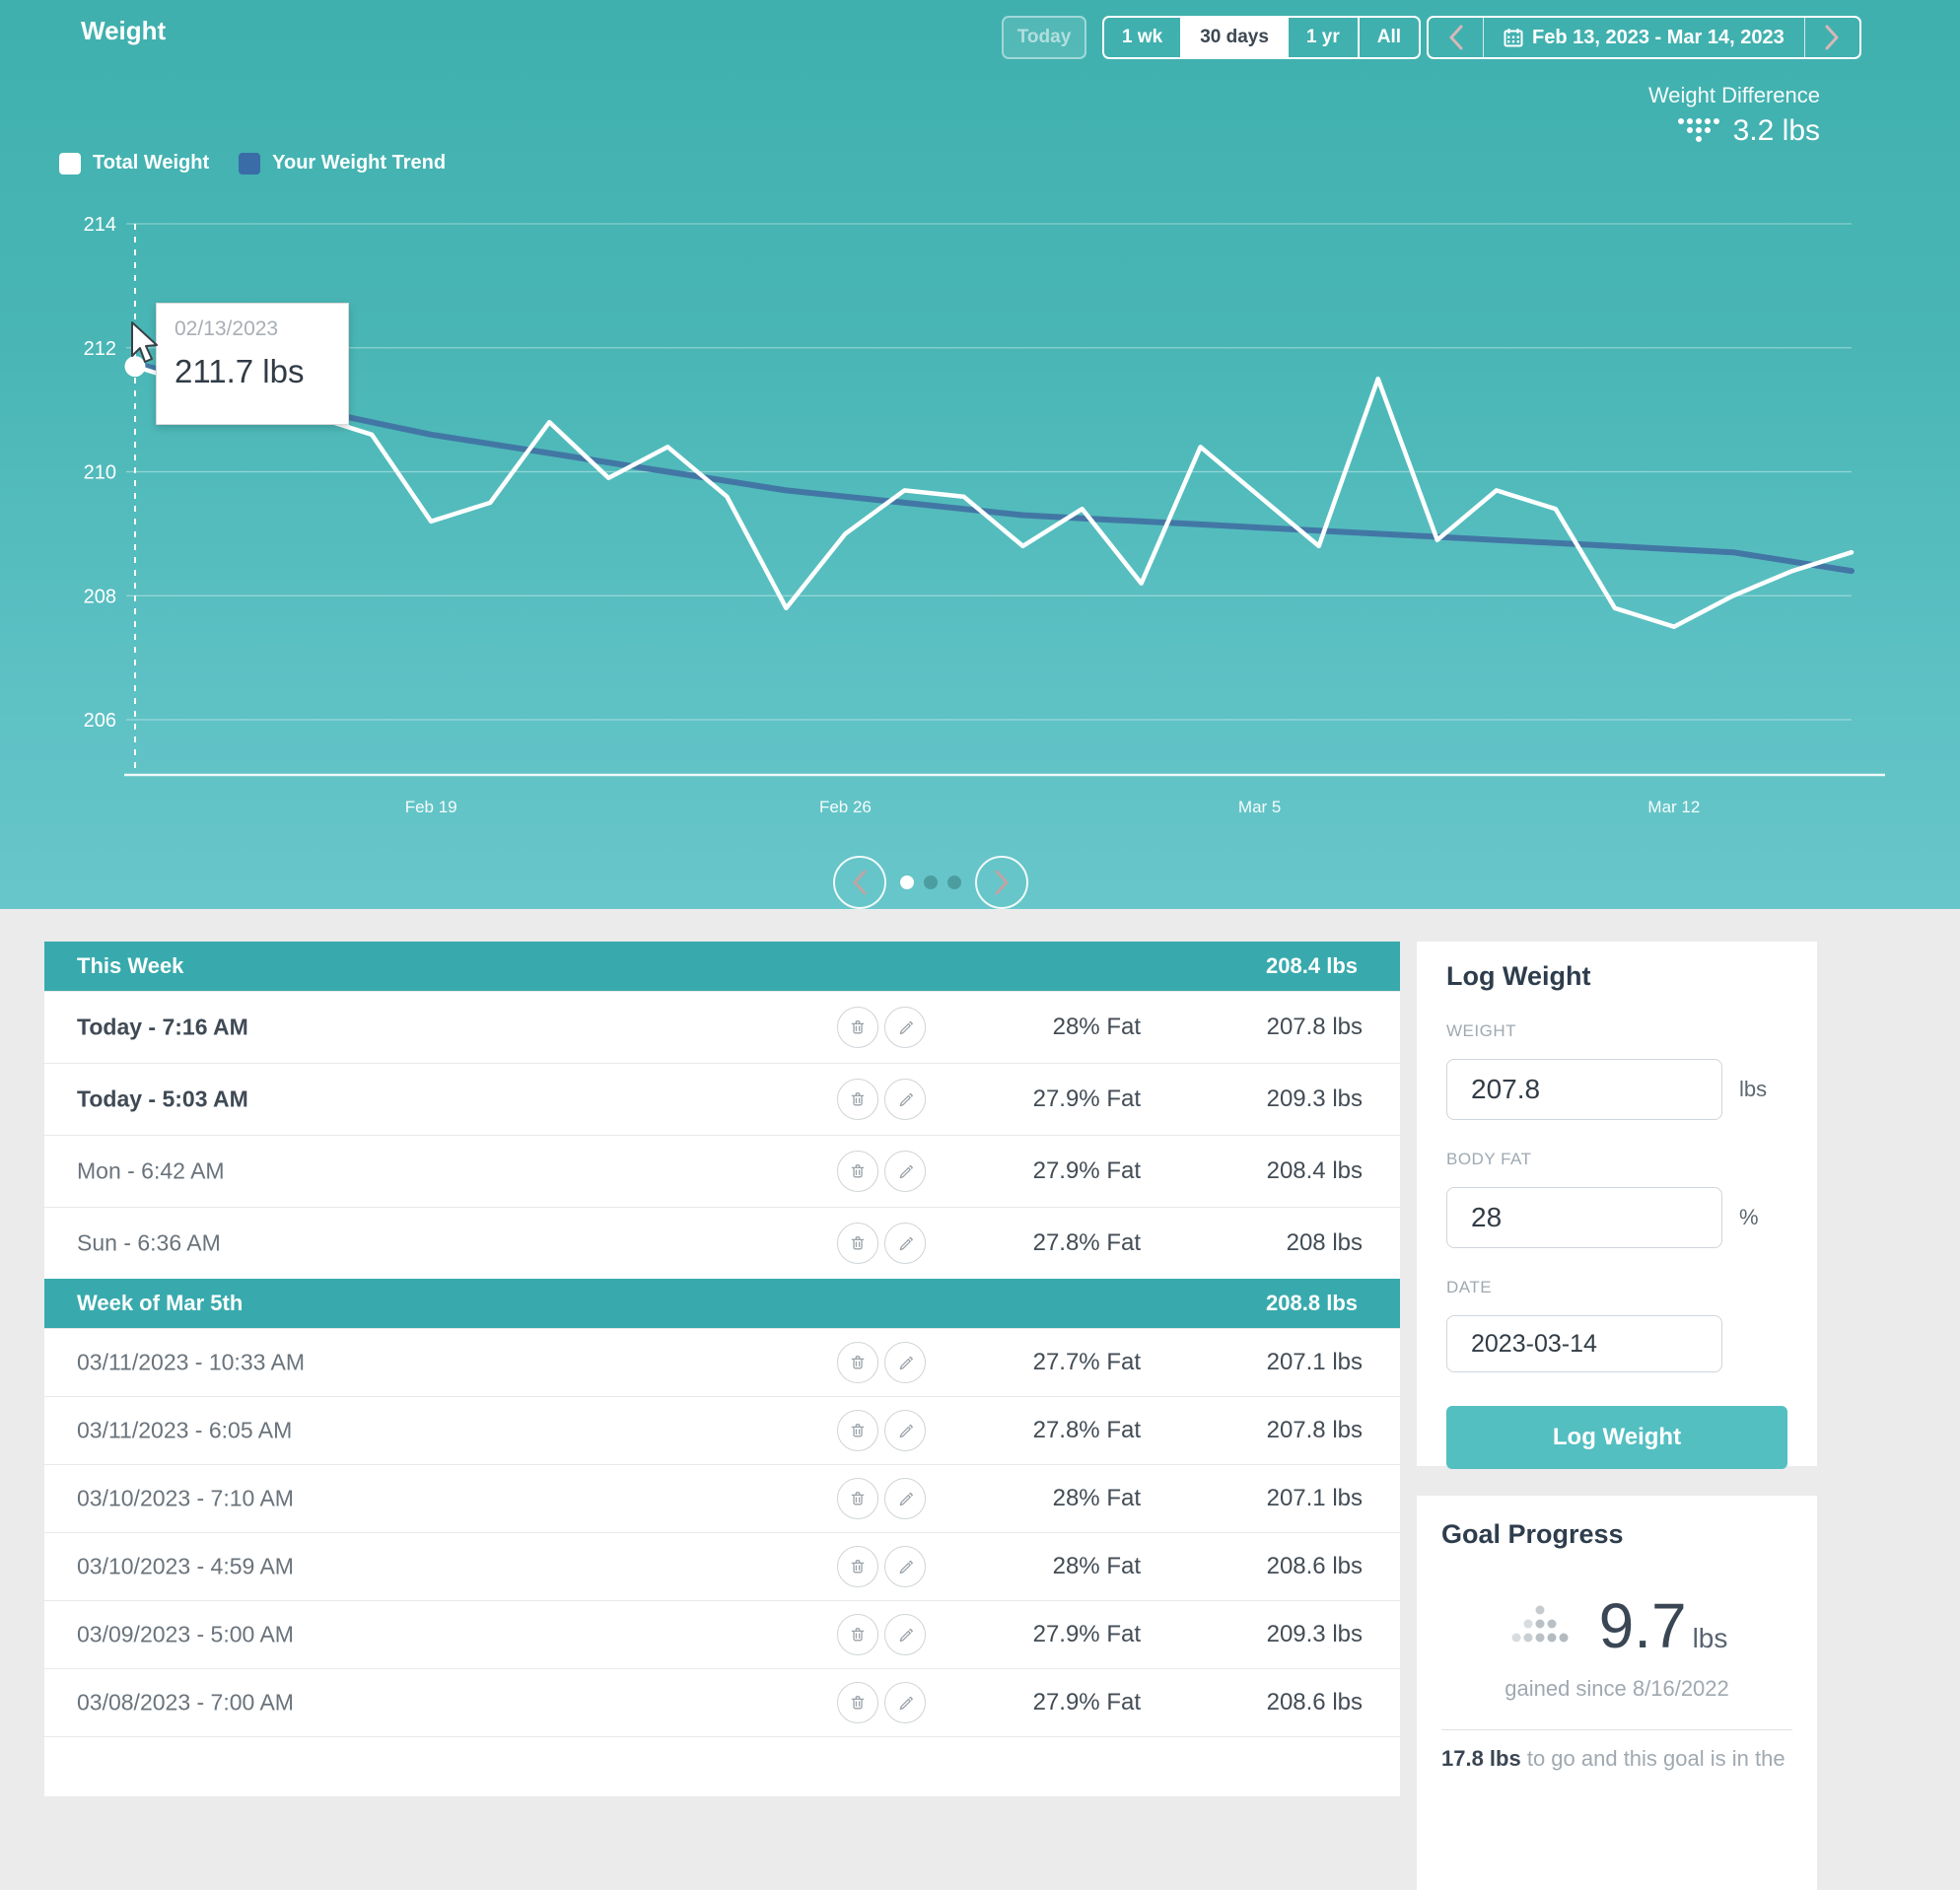 This screenshot has width=1960, height=1890. Describe the element at coordinates (162, 1098) in the screenshot. I see `entry-datetime: Today - 5:03 AM` at that location.